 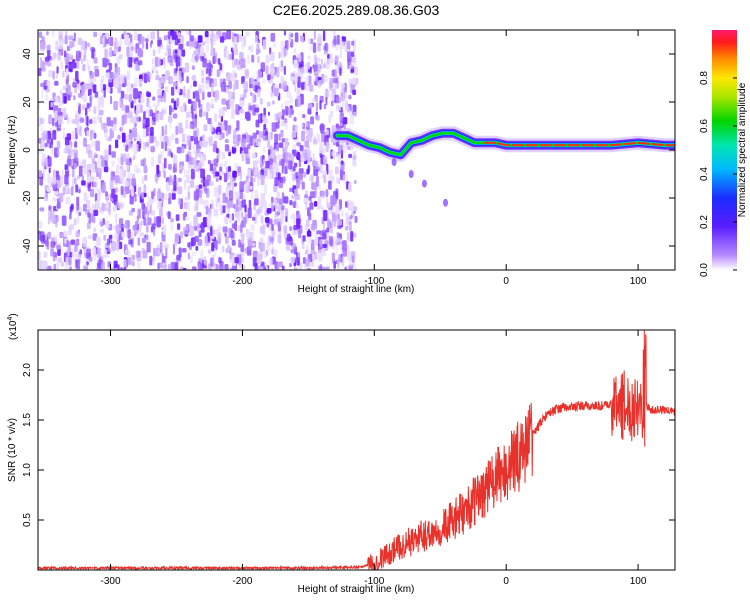 What do you see at coordinates (724, 150) in the screenshot?
I see `colorbar-gradient` at bounding box center [724, 150].